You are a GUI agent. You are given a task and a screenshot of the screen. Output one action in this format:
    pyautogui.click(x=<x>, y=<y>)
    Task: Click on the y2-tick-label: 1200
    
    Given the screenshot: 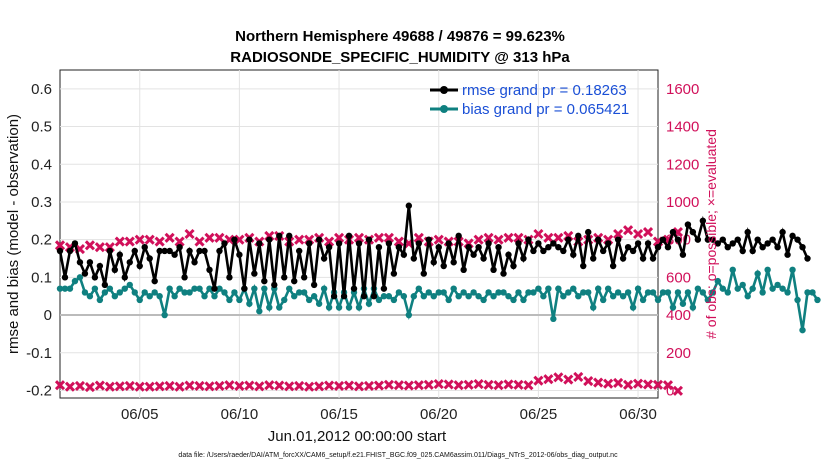 What is the action you would take?
    pyautogui.click(x=682, y=164)
    